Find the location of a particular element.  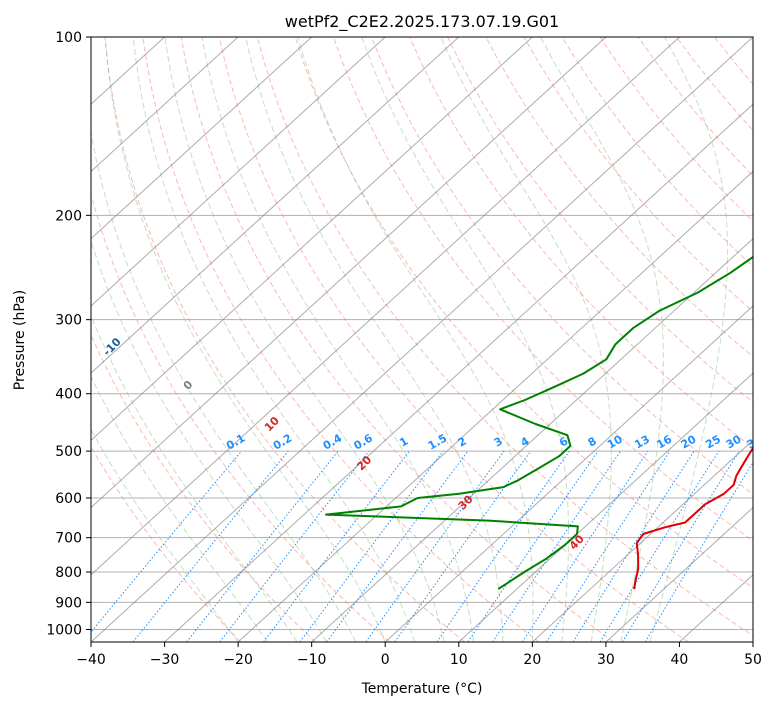

mixing-ratio-label: 16 is located at coordinates (664, 441).